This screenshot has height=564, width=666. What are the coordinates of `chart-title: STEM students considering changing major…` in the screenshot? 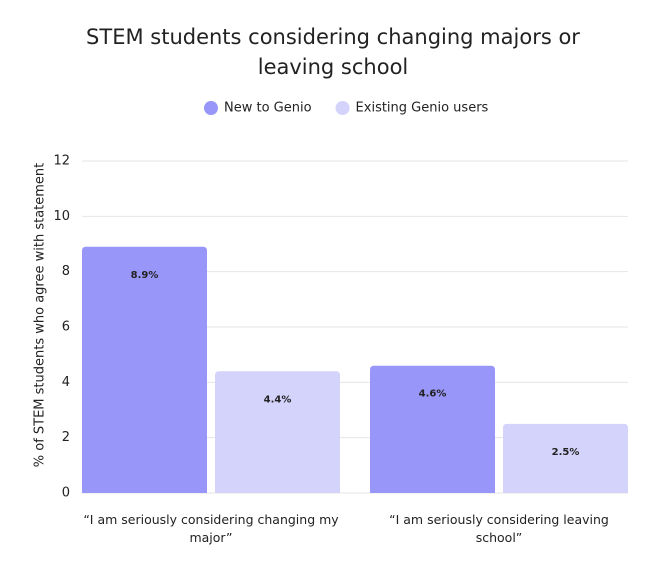 It's located at (333, 52).